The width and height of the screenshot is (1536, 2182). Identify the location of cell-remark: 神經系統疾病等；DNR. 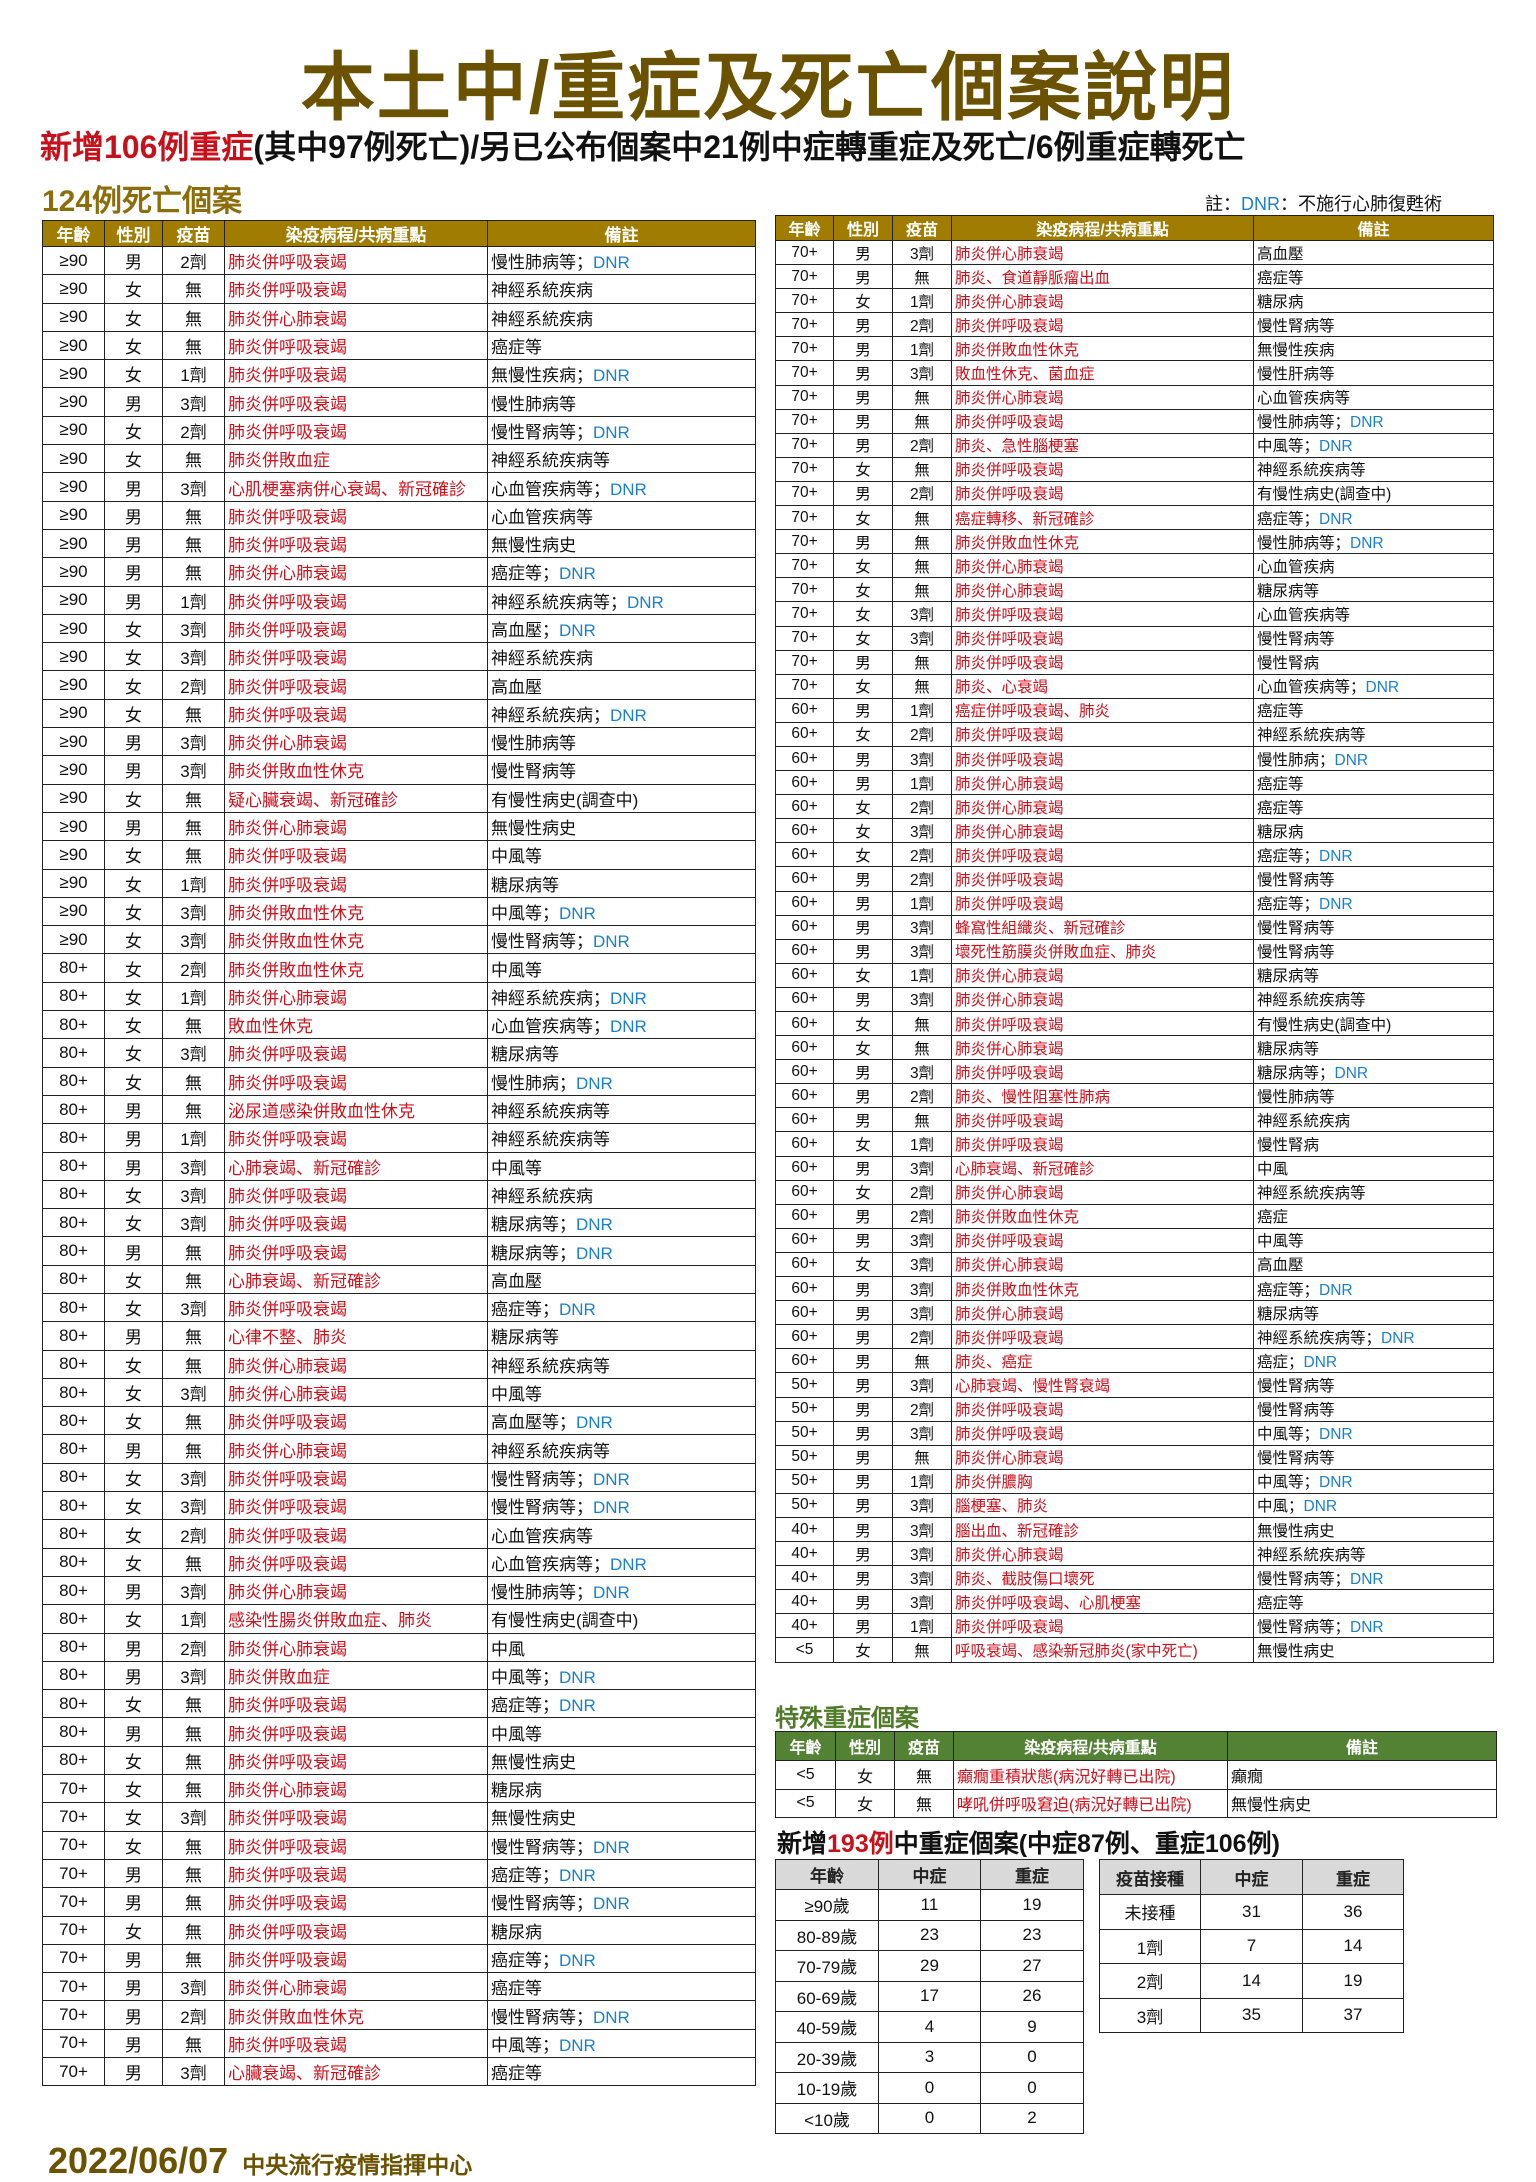
(1373, 1337).